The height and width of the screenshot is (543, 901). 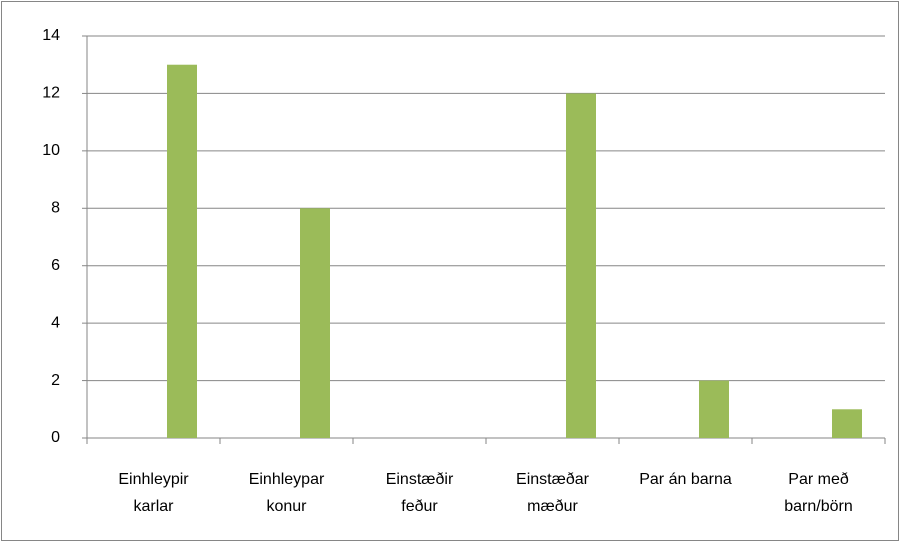 What do you see at coordinates (55, 322) in the screenshot?
I see `y-tick-label: 4` at bounding box center [55, 322].